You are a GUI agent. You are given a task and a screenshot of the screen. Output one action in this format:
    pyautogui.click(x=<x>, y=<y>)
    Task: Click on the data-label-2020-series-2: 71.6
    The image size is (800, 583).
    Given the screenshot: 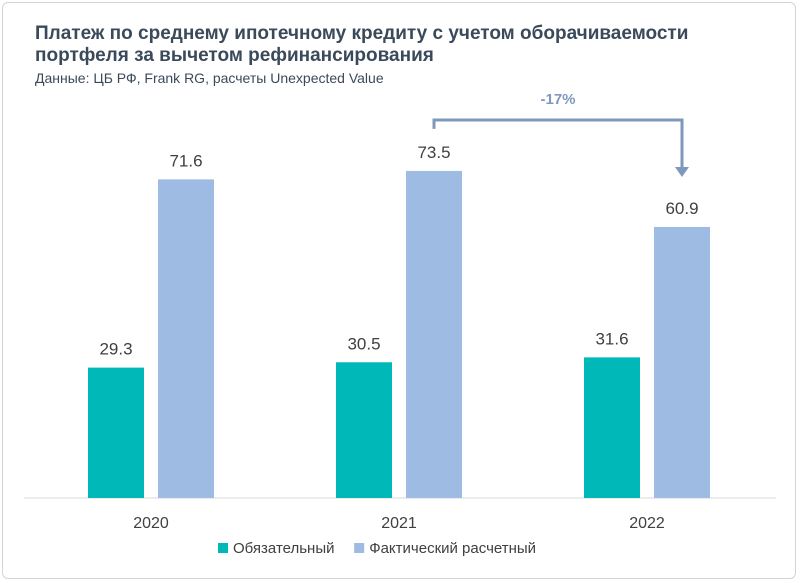 What is the action you would take?
    pyautogui.click(x=185, y=160)
    